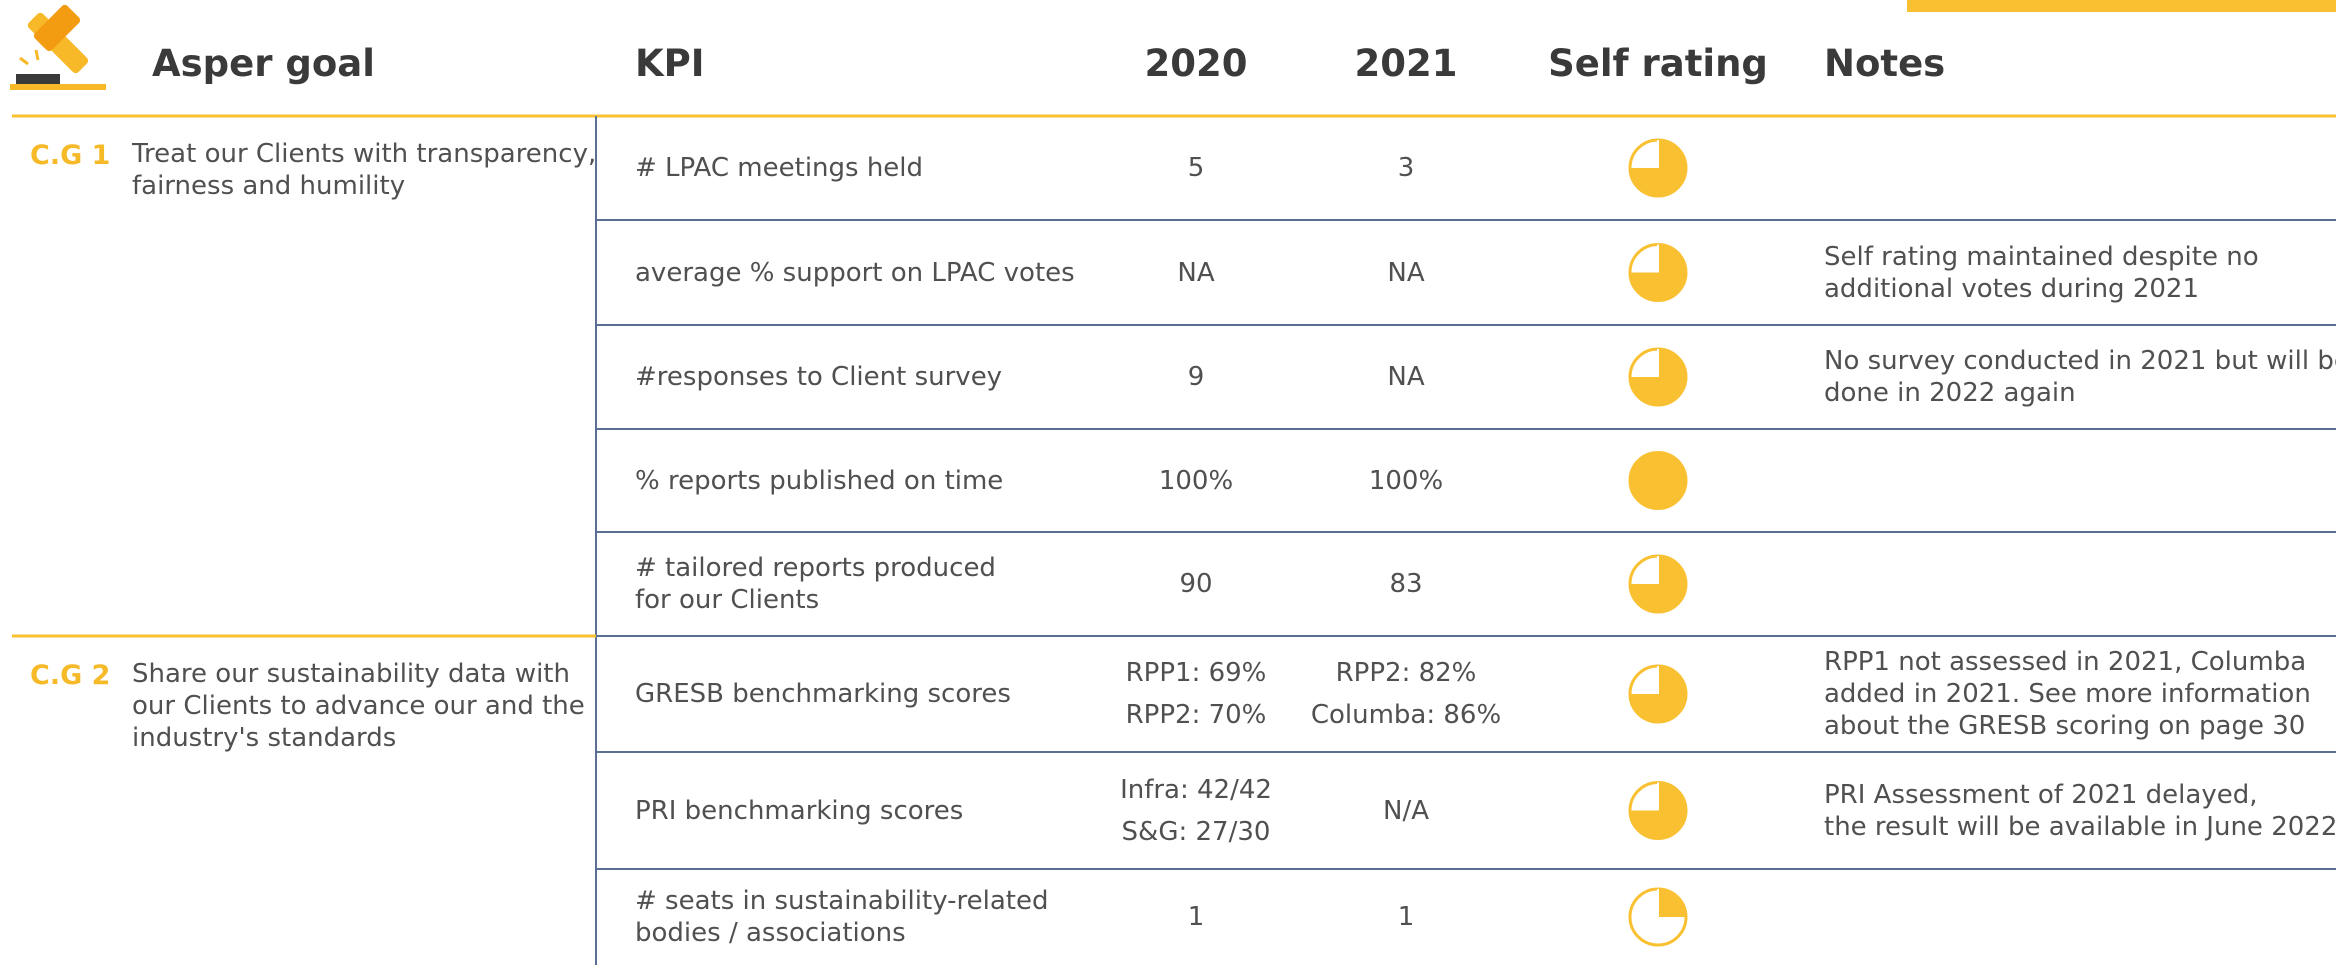  I want to click on notes-line: added in 2021. See more information, so click(2067, 694).